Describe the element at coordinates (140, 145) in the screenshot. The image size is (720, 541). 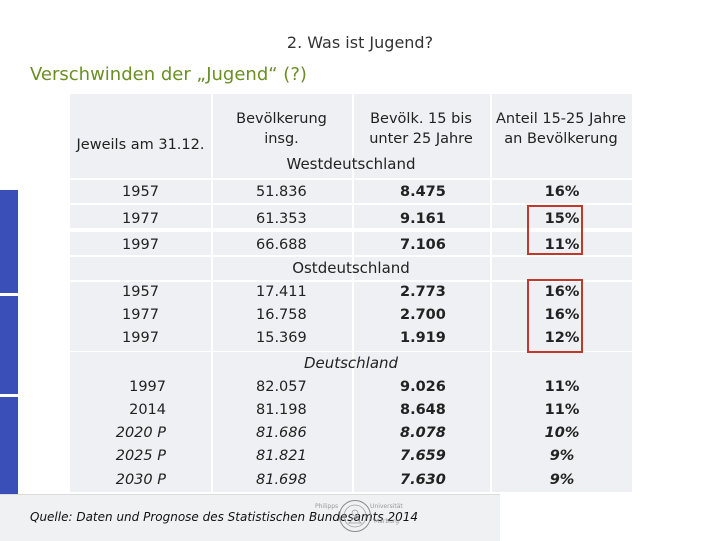
I see `column-header-date: Jeweils am 31.12.` at that location.